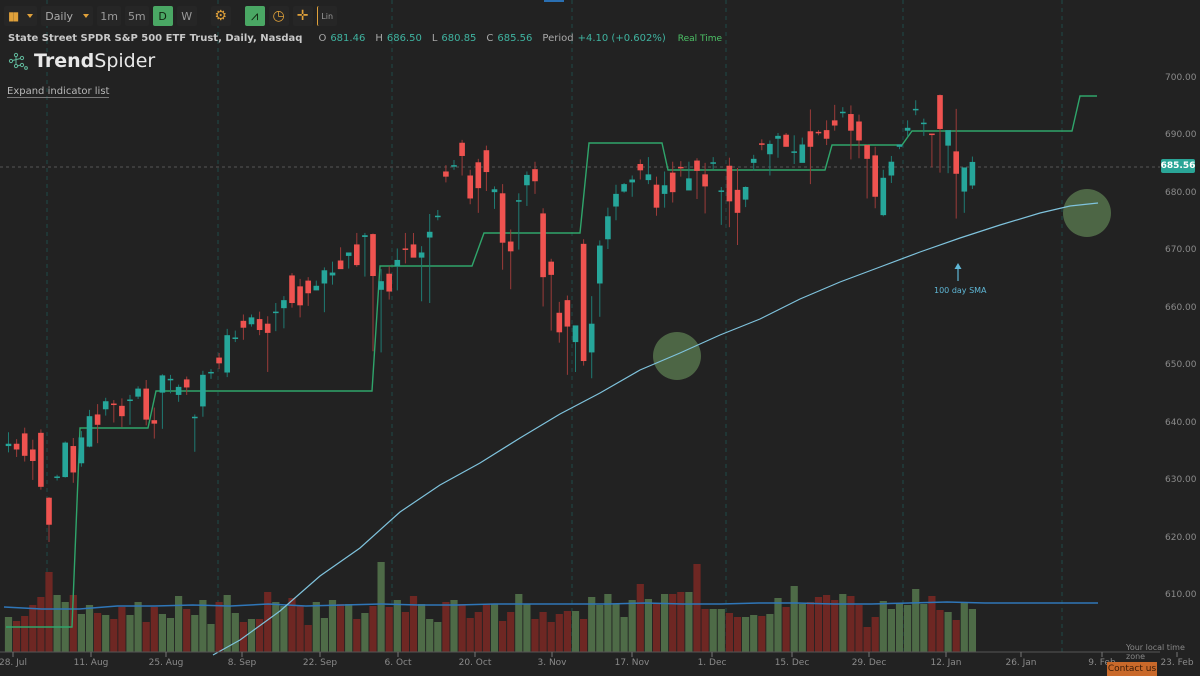  I want to click on chart-toolbar: ▮▮ Daily 1m 5m D W ⚙ ⩘ ◷ ✛ Lin, so click(170, 16).